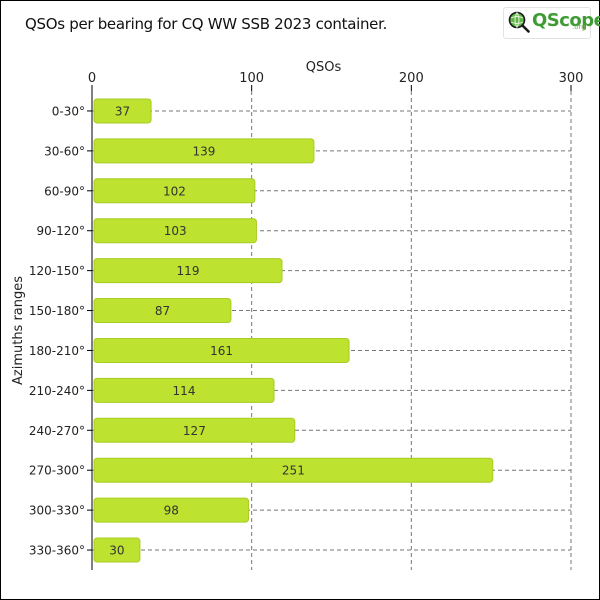  What do you see at coordinates (64, 151) in the screenshot?
I see `y-category-label: 30-60°` at bounding box center [64, 151].